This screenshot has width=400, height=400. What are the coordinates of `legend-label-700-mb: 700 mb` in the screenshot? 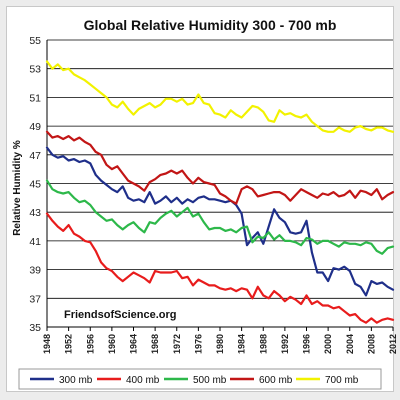 It's located at (342, 380).